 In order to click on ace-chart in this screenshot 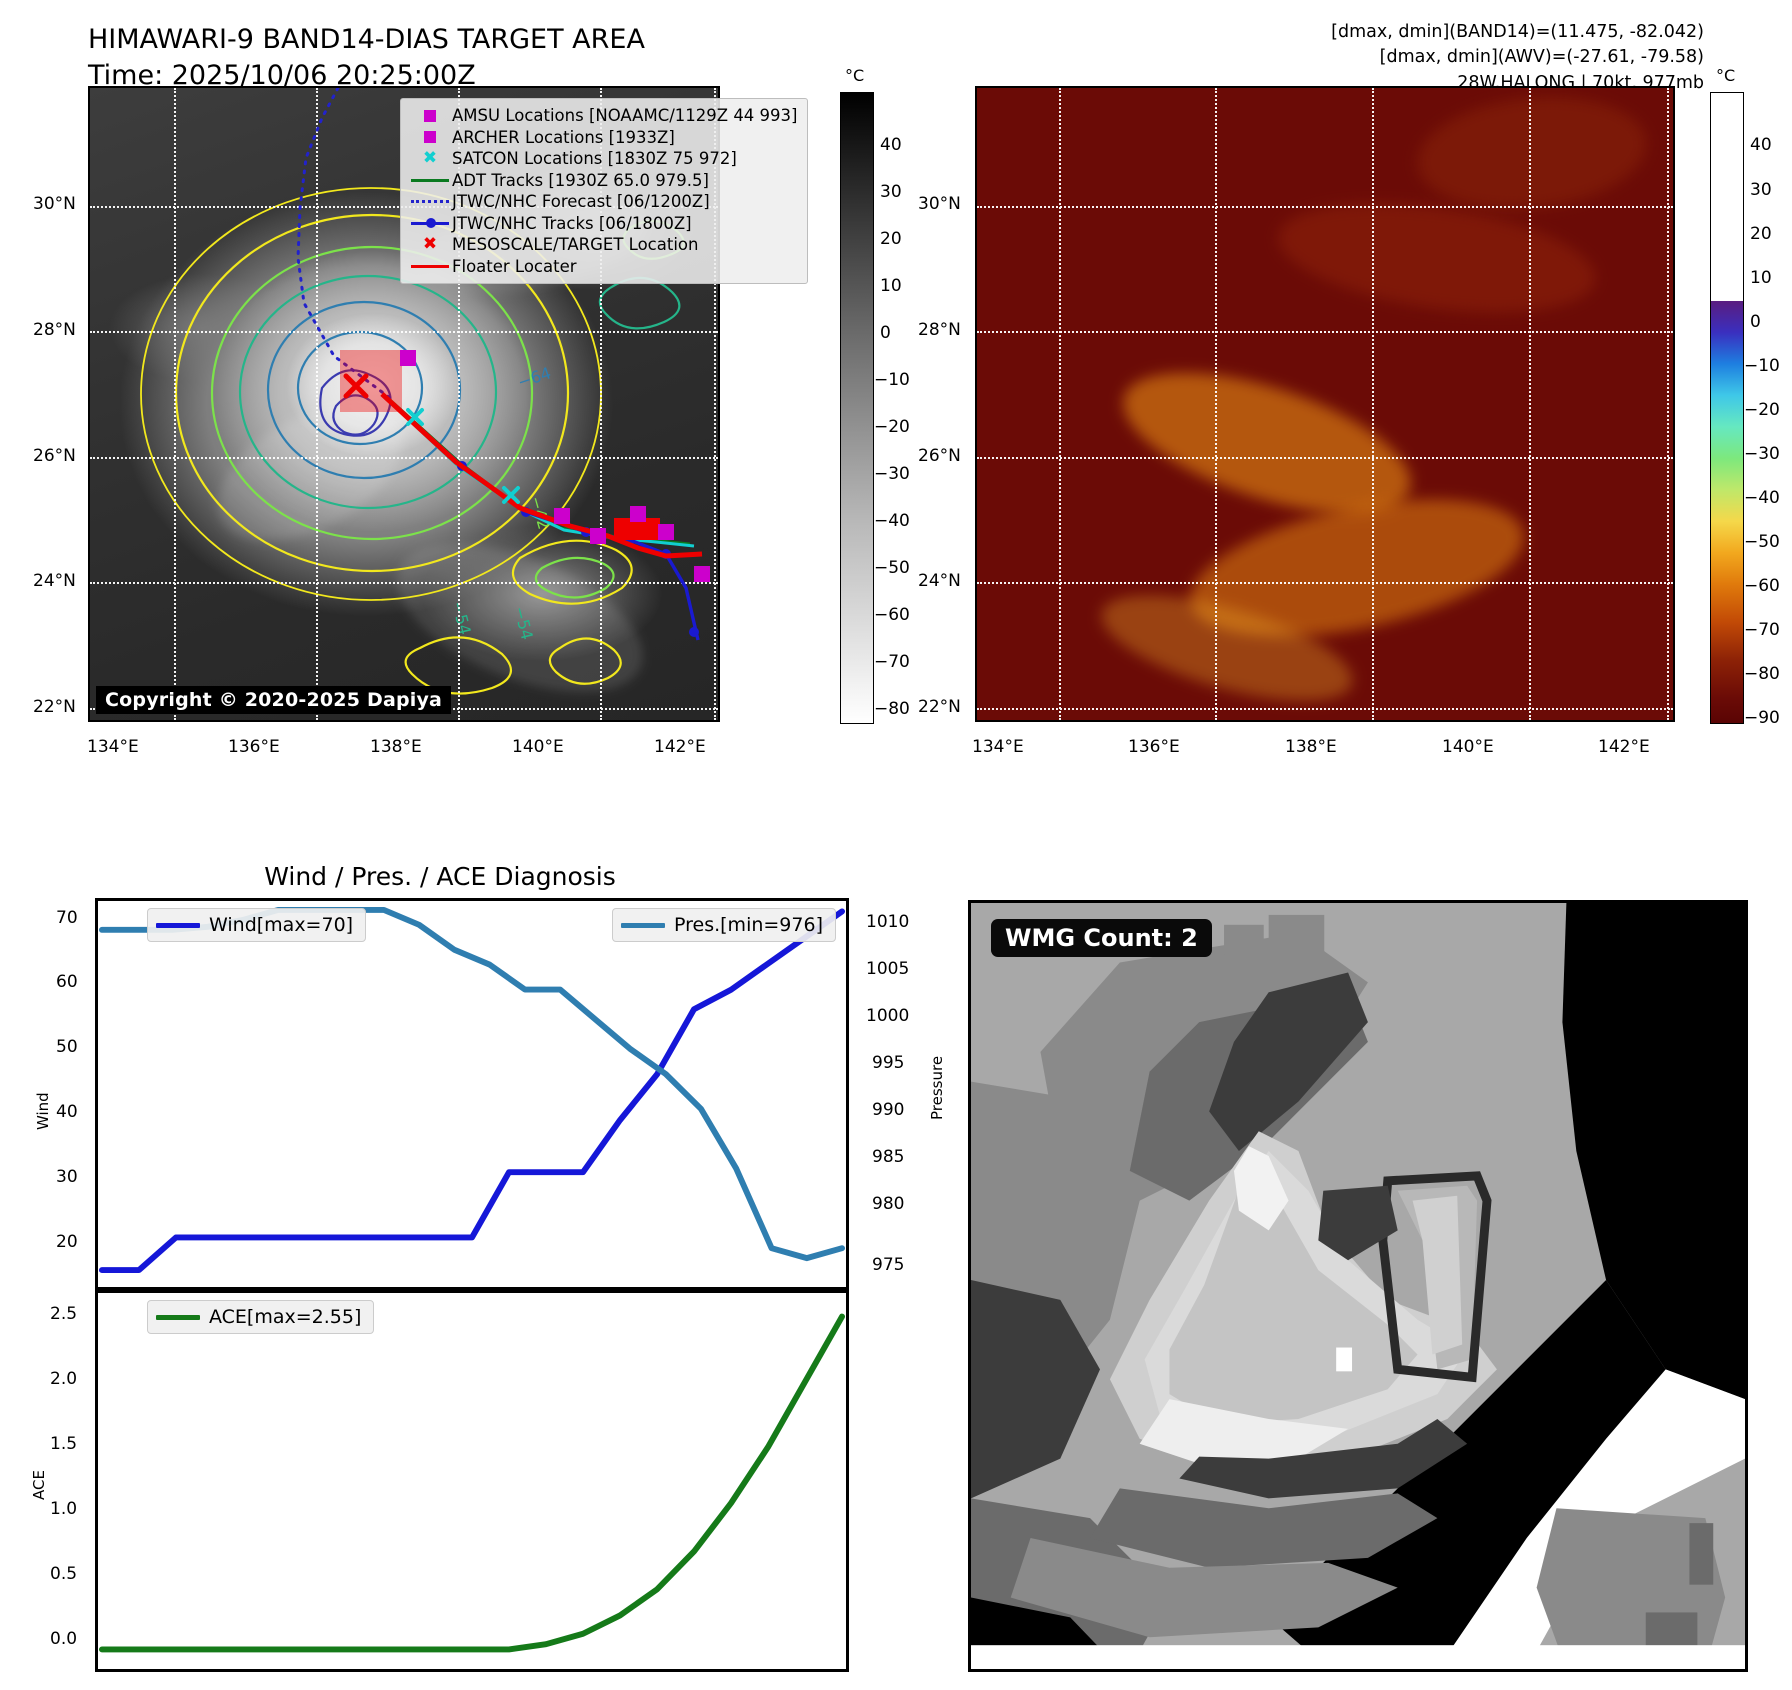, I will do `click(472, 1481)`.